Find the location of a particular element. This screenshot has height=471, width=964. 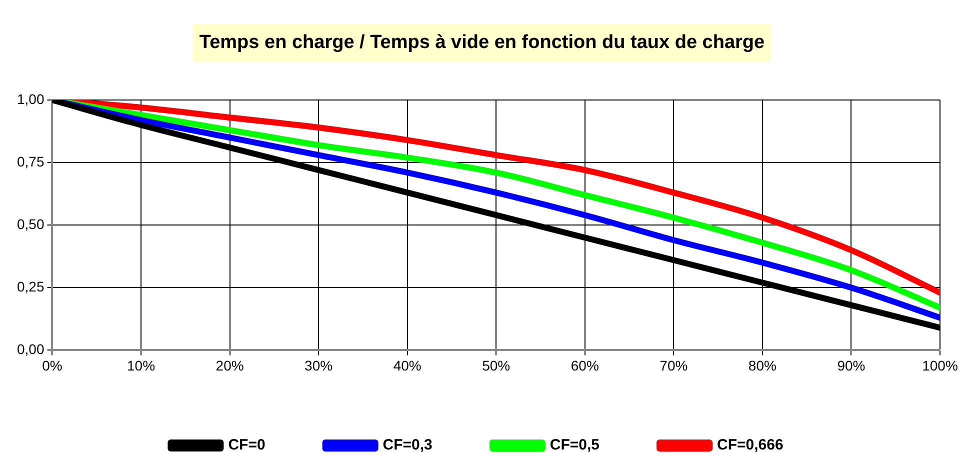

x-tick-label: 10% is located at coordinates (141, 365).